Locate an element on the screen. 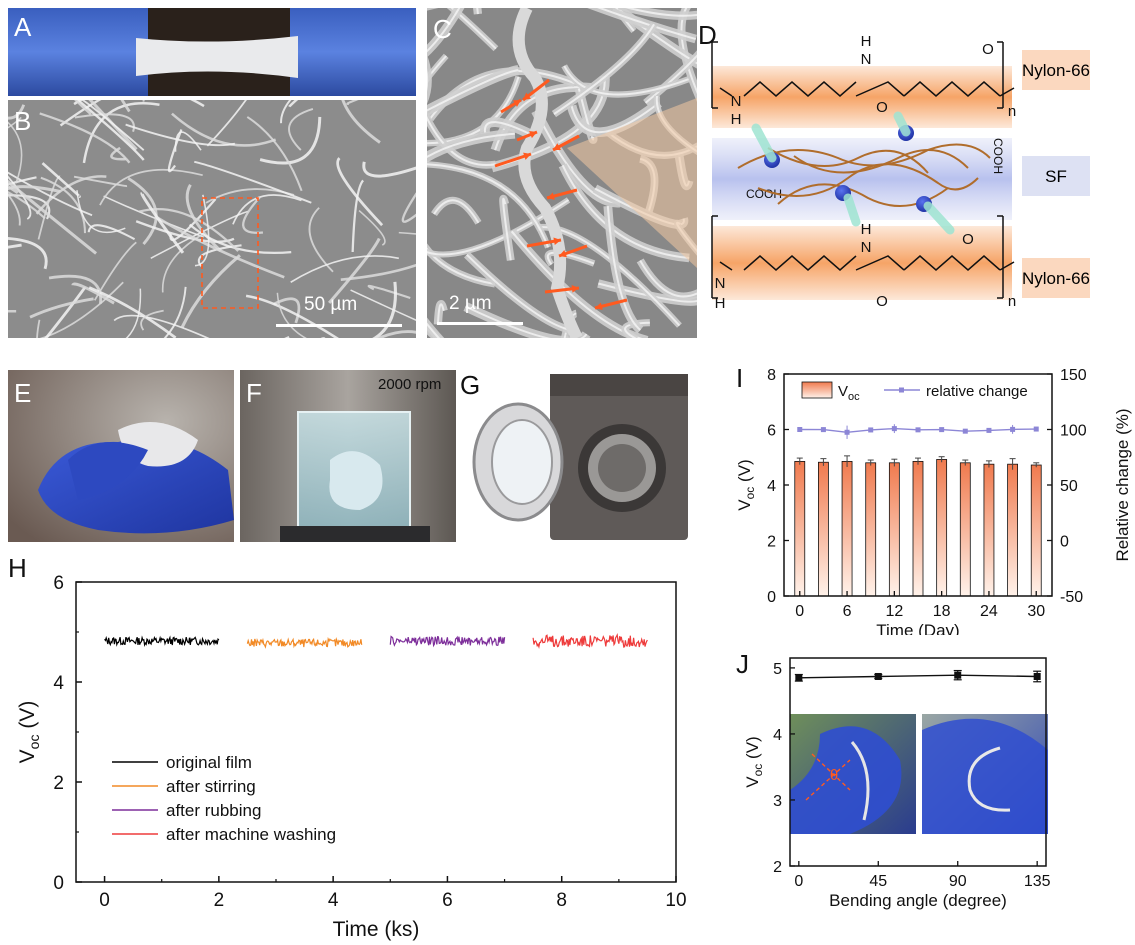 The width and height of the screenshot is (1135, 945). legend-label-0: original film is located at coordinates (209, 762).